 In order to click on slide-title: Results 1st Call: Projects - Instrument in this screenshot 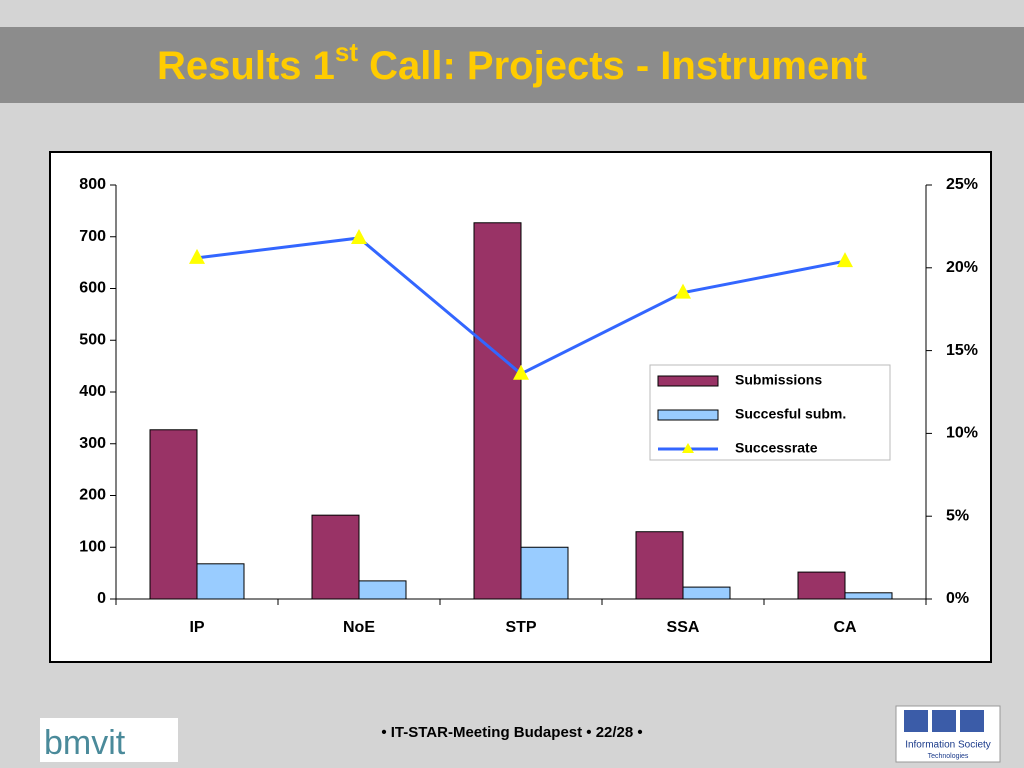, I will do `click(512, 62)`.